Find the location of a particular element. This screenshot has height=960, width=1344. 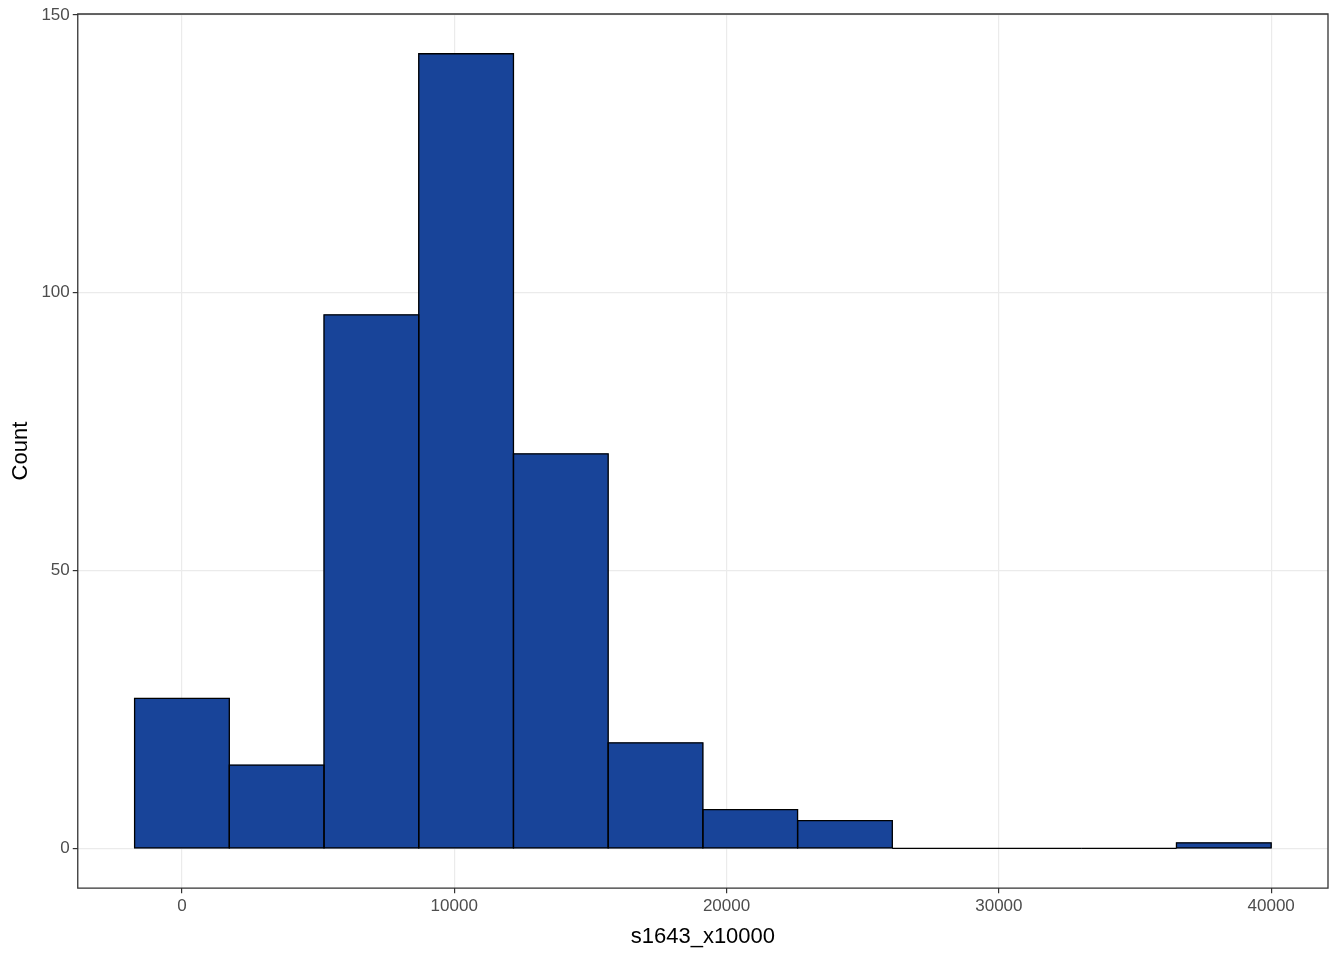

y-tick-label: 150 is located at coordinates (55, 14).